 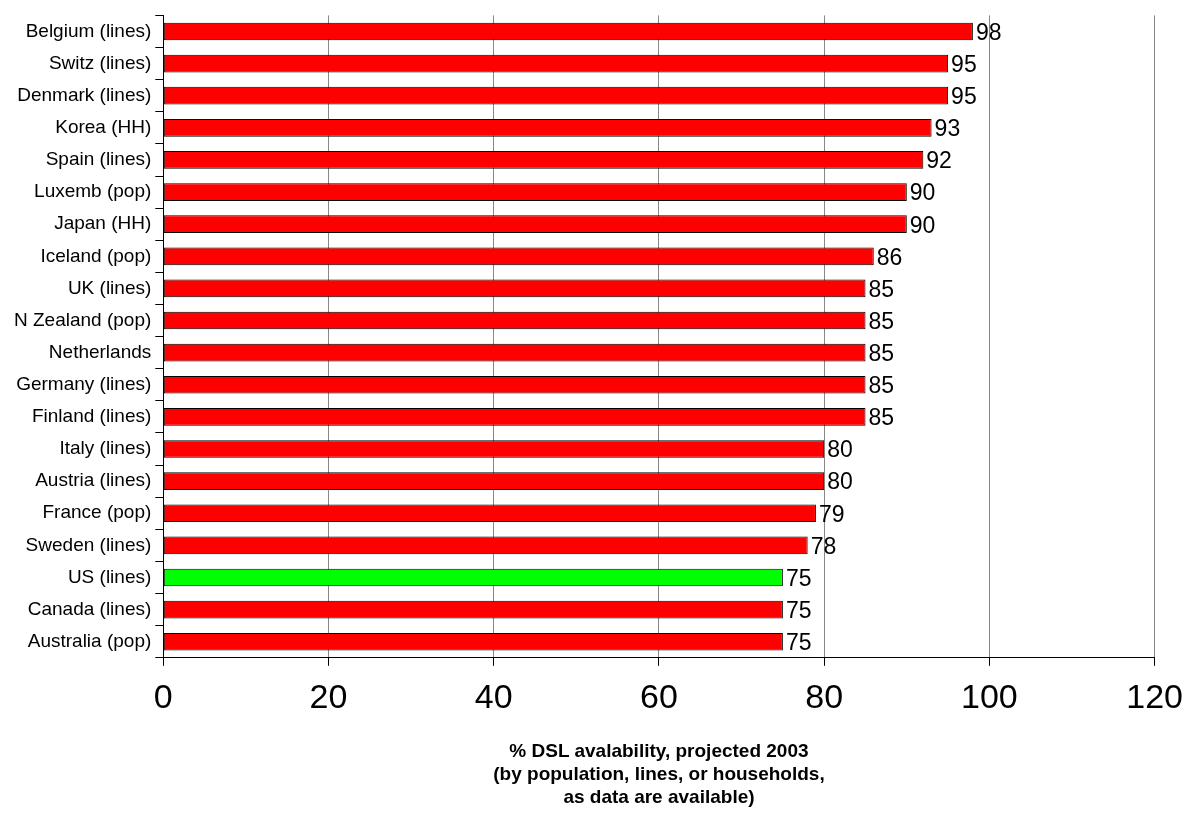 What do you see at coordinates (97, 512) in the screenshot?
I see `y-tick-label: France (pop)` at bounding box center [97, 512].